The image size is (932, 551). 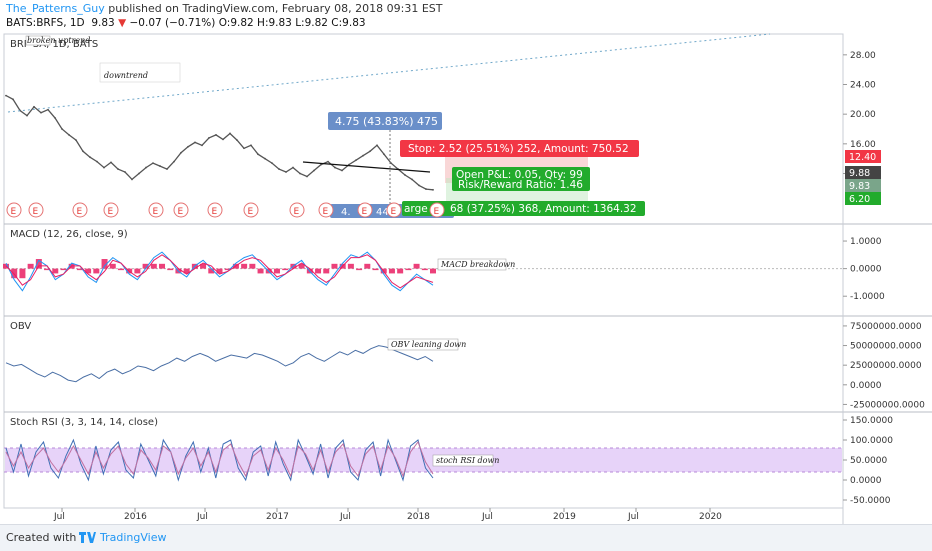 I want to click on pane-title: BRF SA, 1D, BATS, so click(x=54, y=44).